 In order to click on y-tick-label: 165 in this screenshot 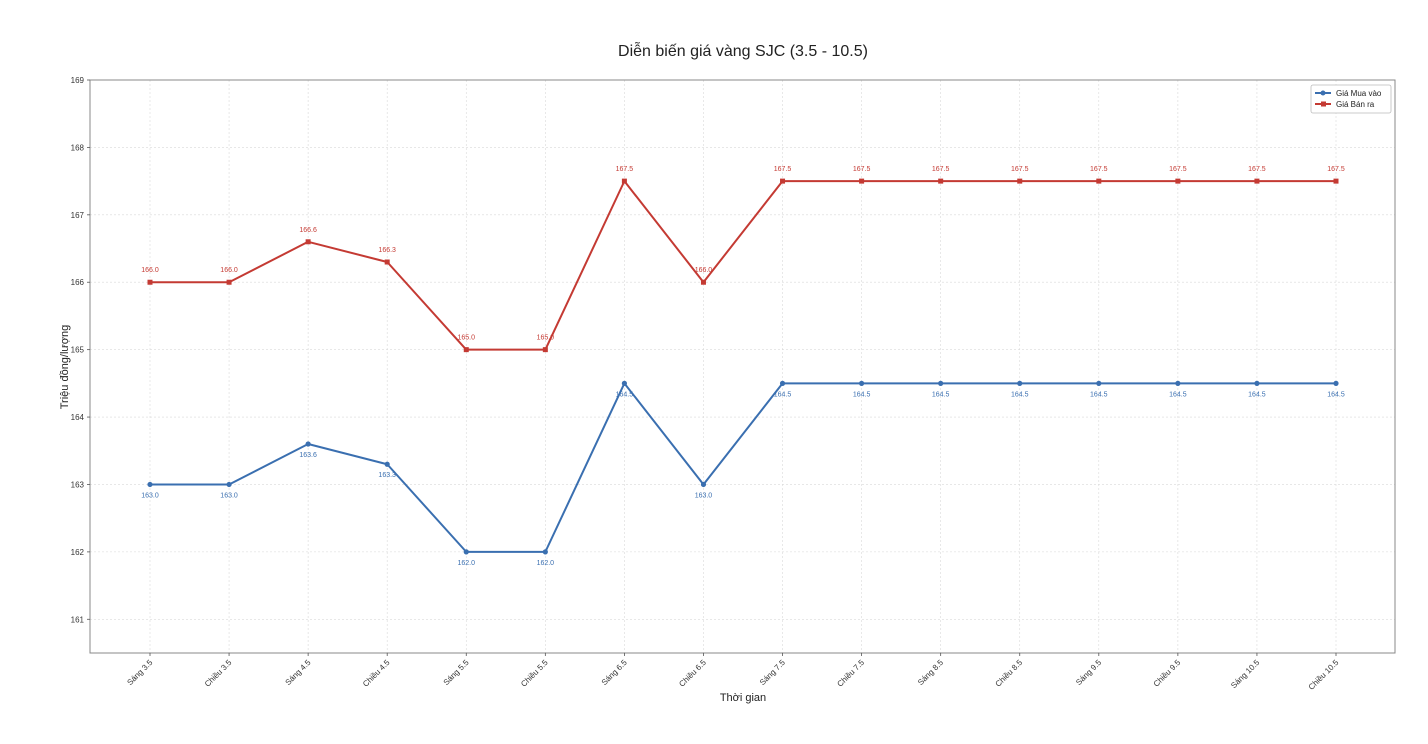, I will do `click(78, 350)`.